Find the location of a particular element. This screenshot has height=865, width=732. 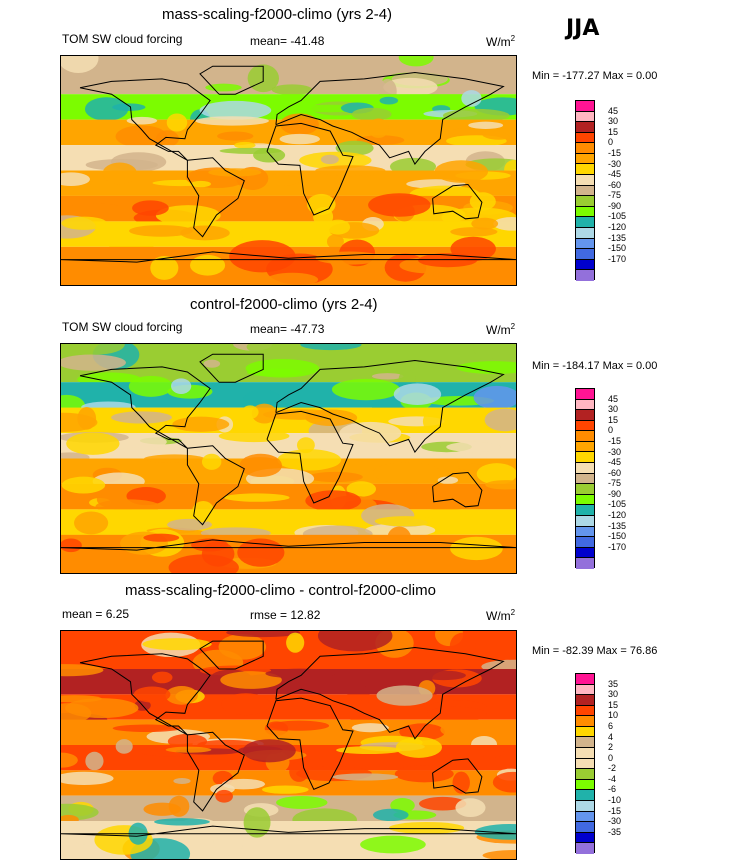

panel1-colorbar is located at coordinates (585, 190).